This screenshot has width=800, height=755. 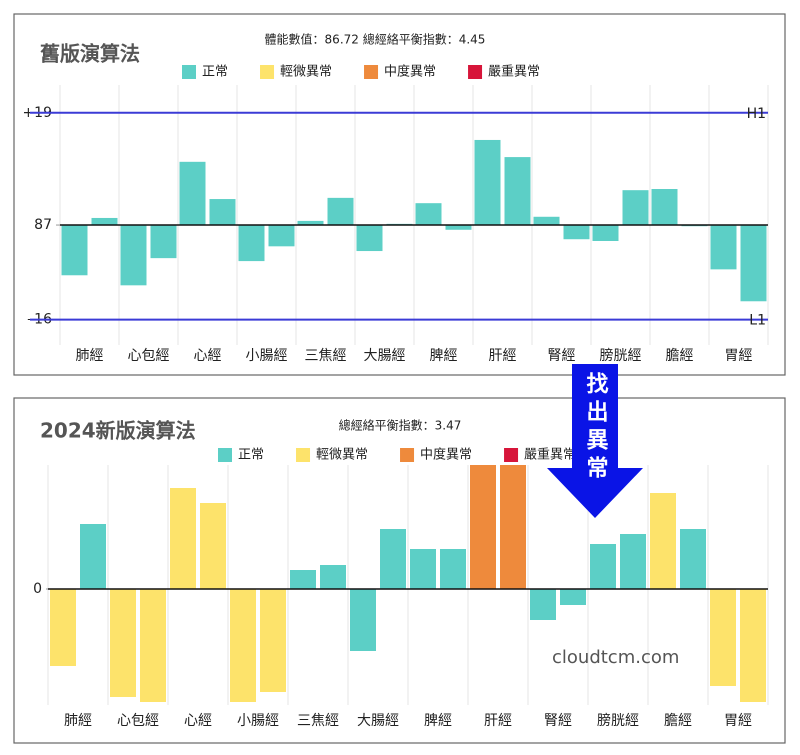 I want to click on reference-label: H1, so click(x=756, y=114).